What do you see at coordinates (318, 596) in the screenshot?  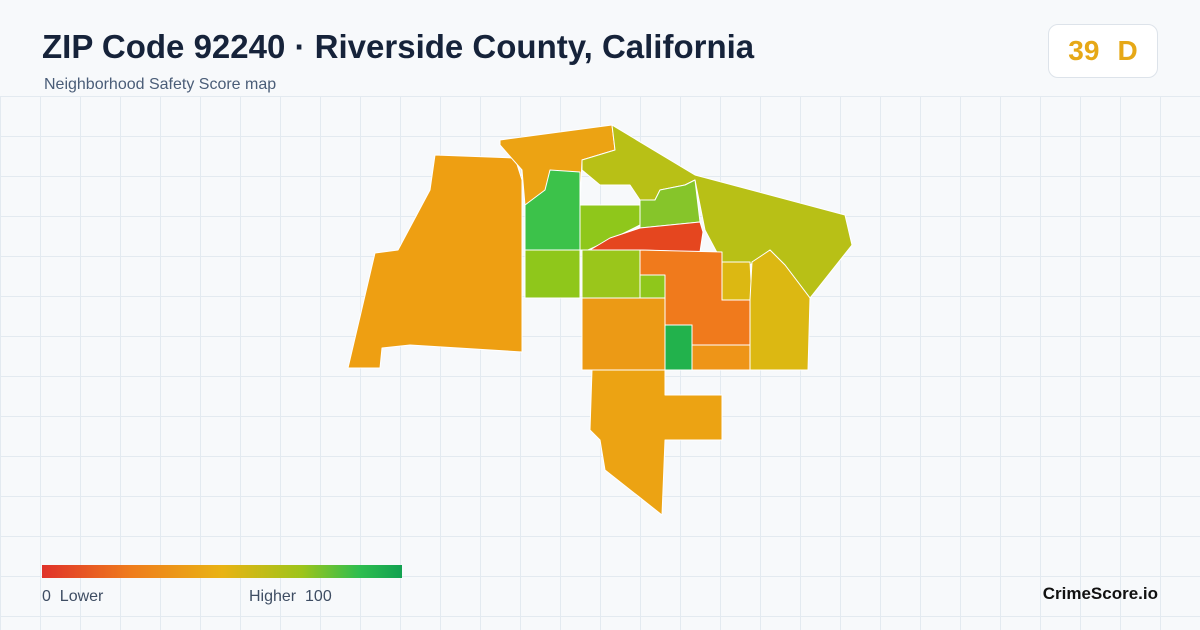 I see `legend-max-value: 100` at bounding box center [318, 596].